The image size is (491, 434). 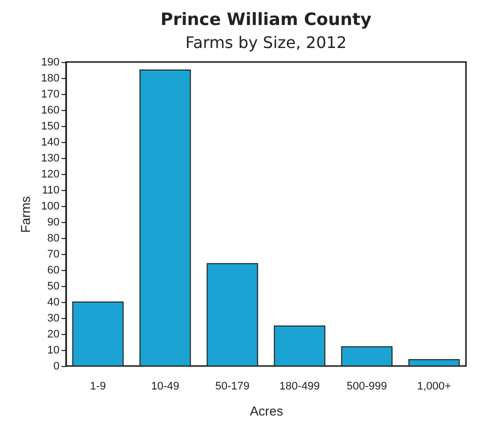 What do you see at coordinates (53, 238) in the screenshot?
I see `y-tick-label: 80` at bounding box center [53, 238].